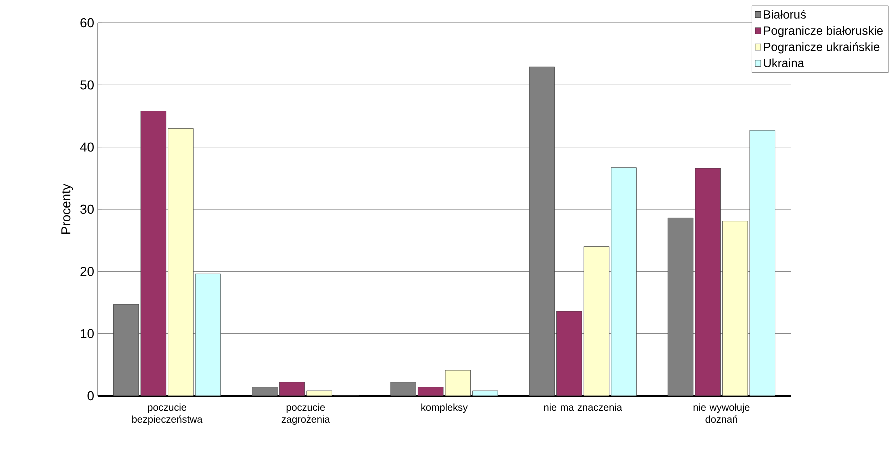 Image resolution: width=889 pixels, height=457 pixels. I want to click on y-tick-label: 20, so click(87, 271).